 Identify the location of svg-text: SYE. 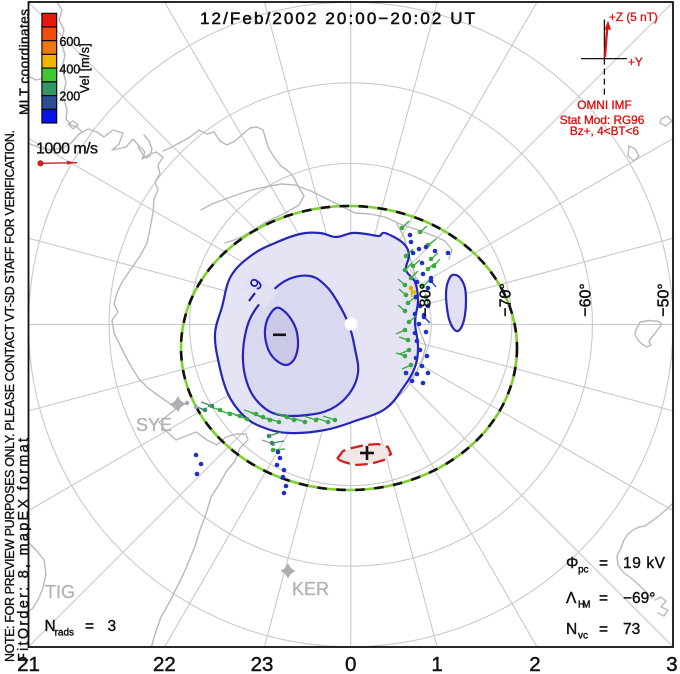
(154, 425).